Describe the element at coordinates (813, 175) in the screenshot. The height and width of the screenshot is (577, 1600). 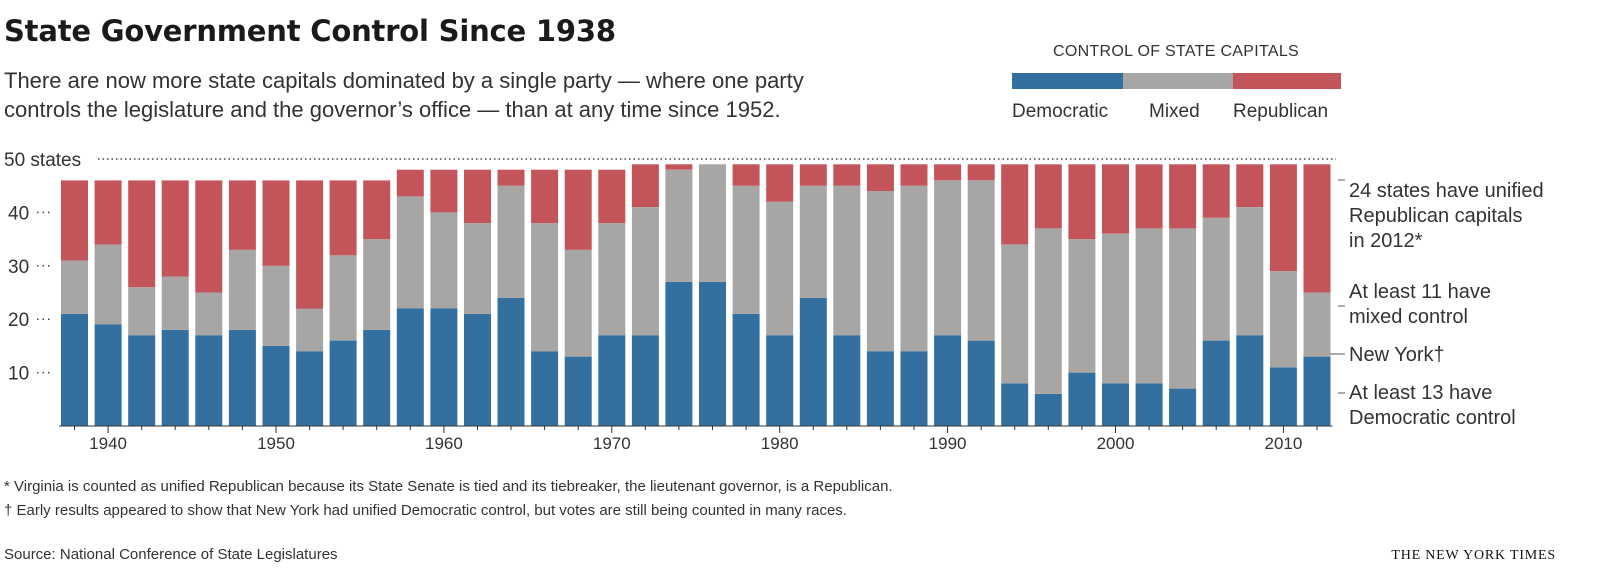
I see `bar-republican-1982` at that location.